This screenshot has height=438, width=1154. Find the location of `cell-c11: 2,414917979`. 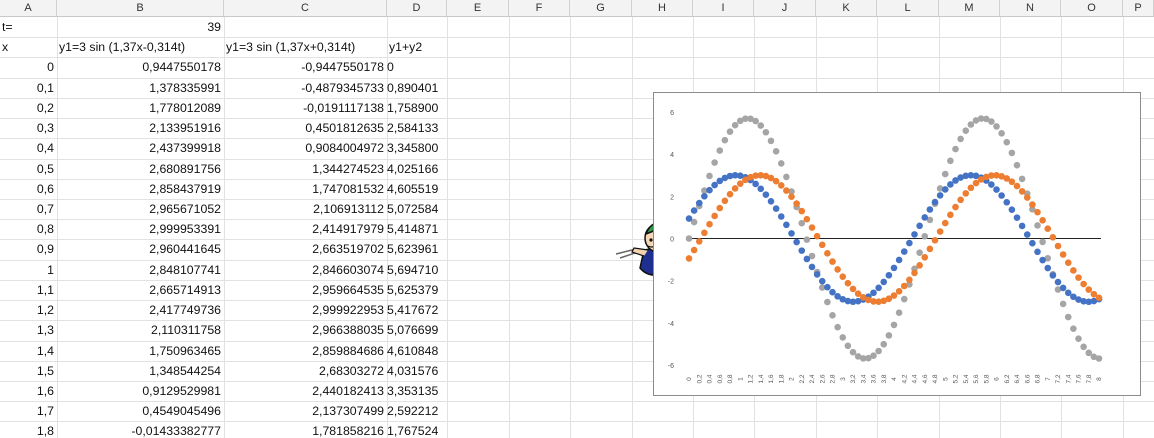

cell-c11: 2,414917979 is located at coordinates (348, 229).